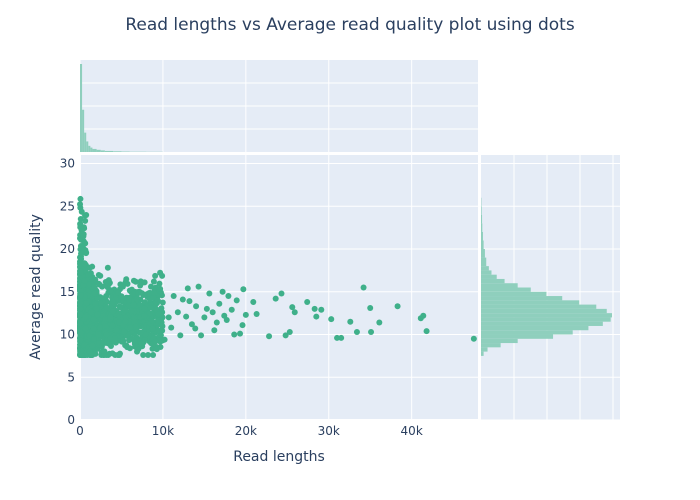 This screenshot has height=500, width=700. Describe the element at coordinates (71, 420) in the screenshot. I see `y-tick-label: 0` at that location.